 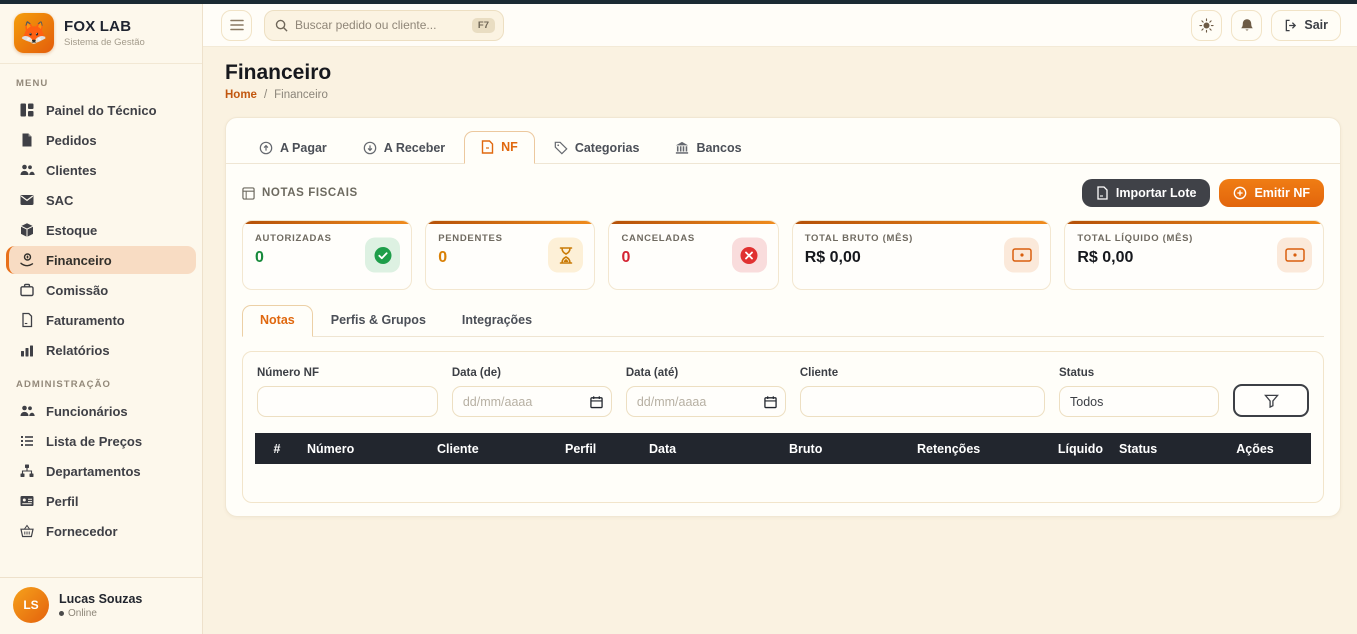 I want to click on users-icon, so click(x=27, y=410).